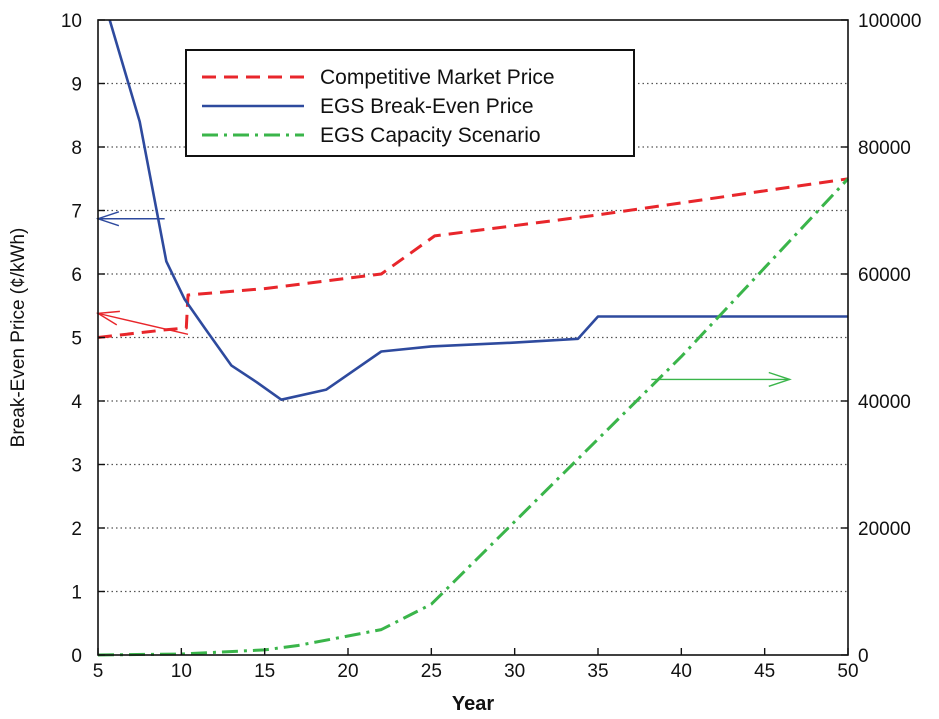 The width and height of the screenshot is (939, 719). Describe the element at coordinates (884, 402) in the screenshot. I see `y2-tick-label: 40000` at that location.